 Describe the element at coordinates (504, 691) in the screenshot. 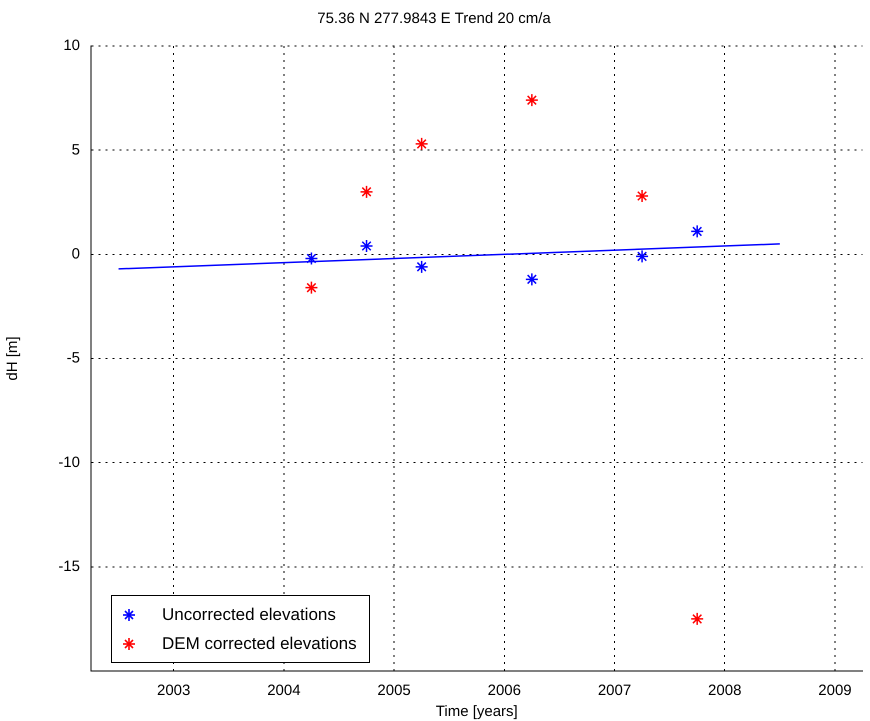

I see `x-tick-label: 2006` at that location.